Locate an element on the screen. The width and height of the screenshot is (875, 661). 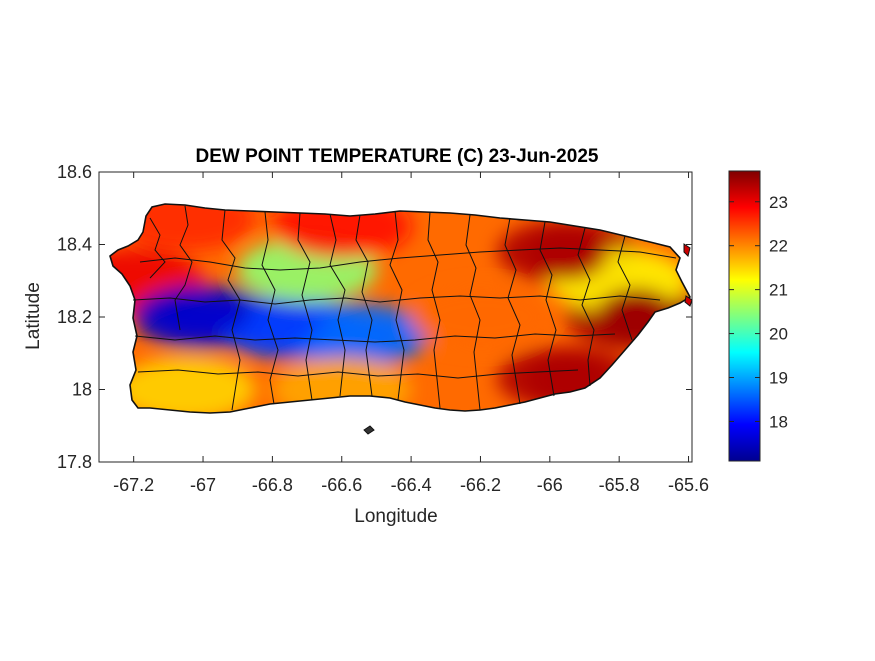
y-tick-label: 18.2 is located at coordinates (74, 317).